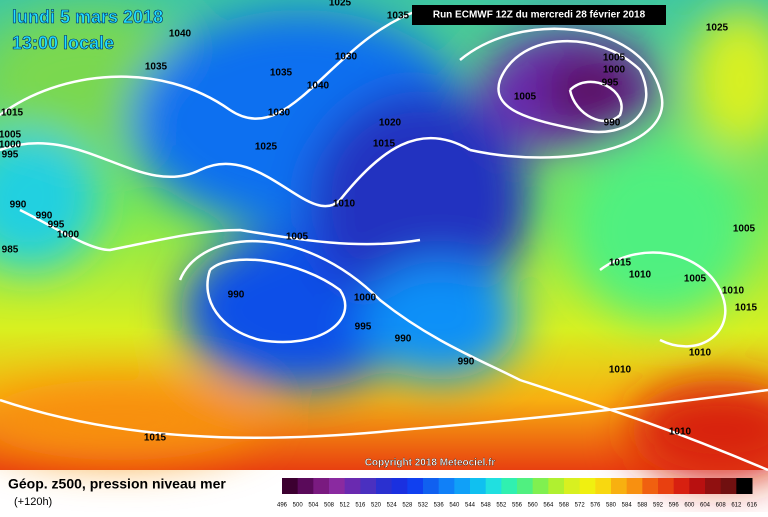 The image size is (768, 517). I want to click on colorbar-label: 528, so click(407, 506).